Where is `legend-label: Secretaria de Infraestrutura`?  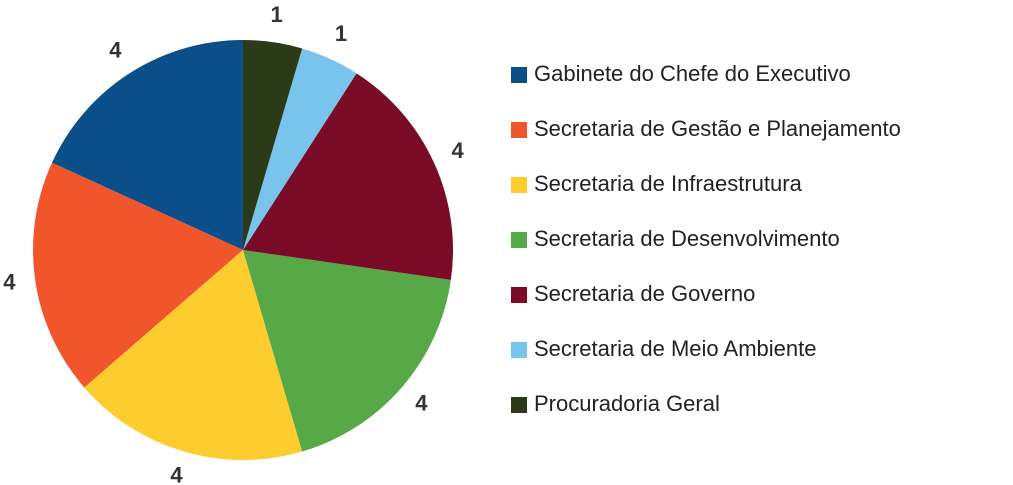
legend-label: Secretaria de Infraestrutura is located at coordinates (668, 183).